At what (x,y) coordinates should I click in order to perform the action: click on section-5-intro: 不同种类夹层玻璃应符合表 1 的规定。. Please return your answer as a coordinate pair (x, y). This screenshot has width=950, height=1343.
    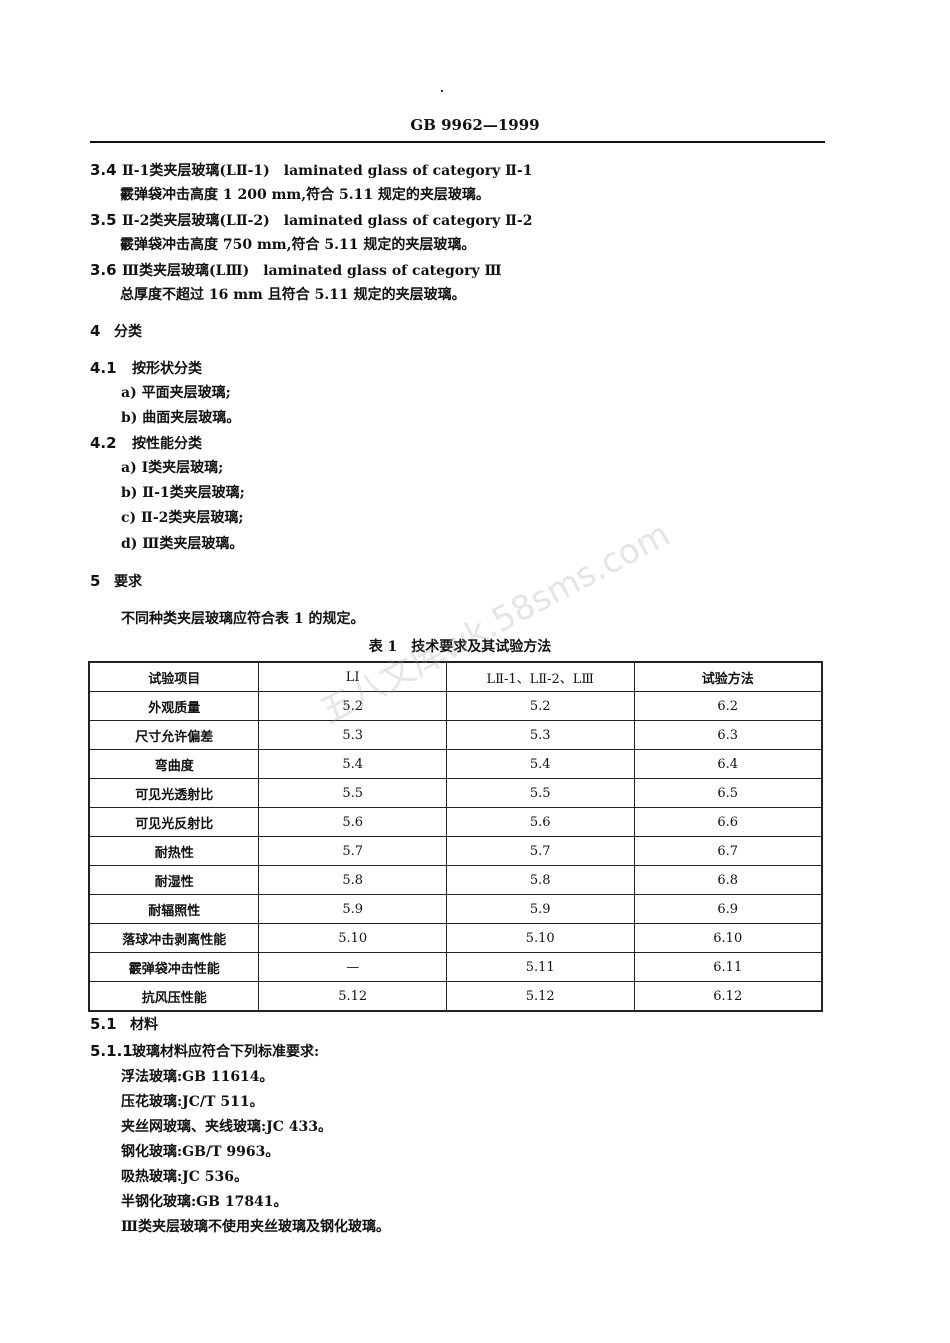
    Looking at the image, I should click on (243, 619).